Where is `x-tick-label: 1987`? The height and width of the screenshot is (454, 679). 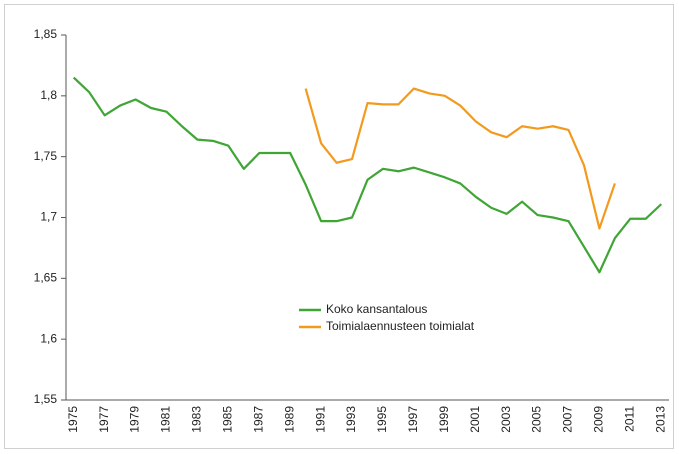 x-tick-label: 1987 is located at coordinates (258, 419).